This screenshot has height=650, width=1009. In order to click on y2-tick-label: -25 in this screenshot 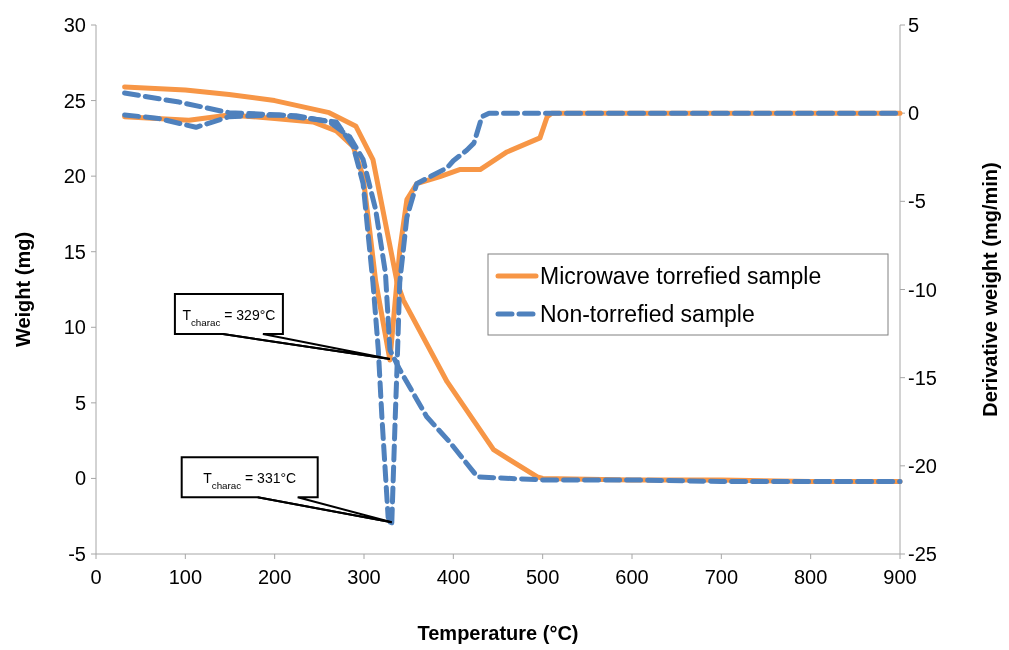, I will do `click(922, 554)`.